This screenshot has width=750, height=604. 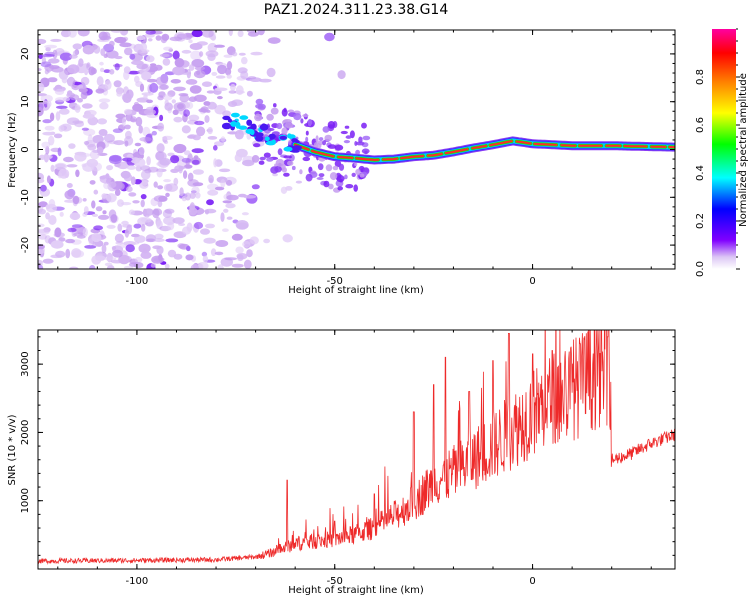 I want to click on x-tick-label: -100, so click(x=137, y=281).